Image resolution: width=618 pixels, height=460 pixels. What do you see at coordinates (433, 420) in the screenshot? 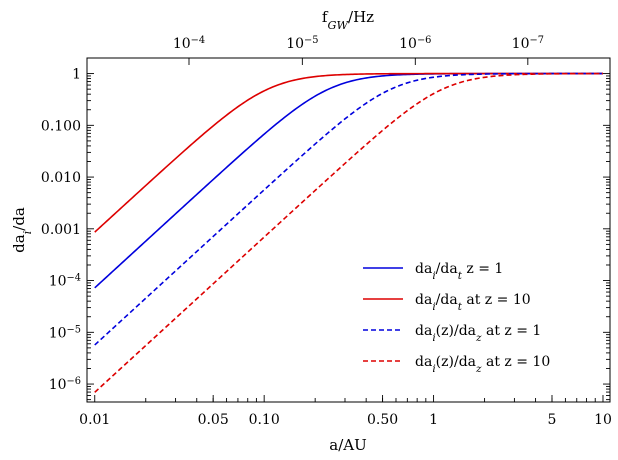
I see `x-tick-label: 1` at bounding box center [433, 420].